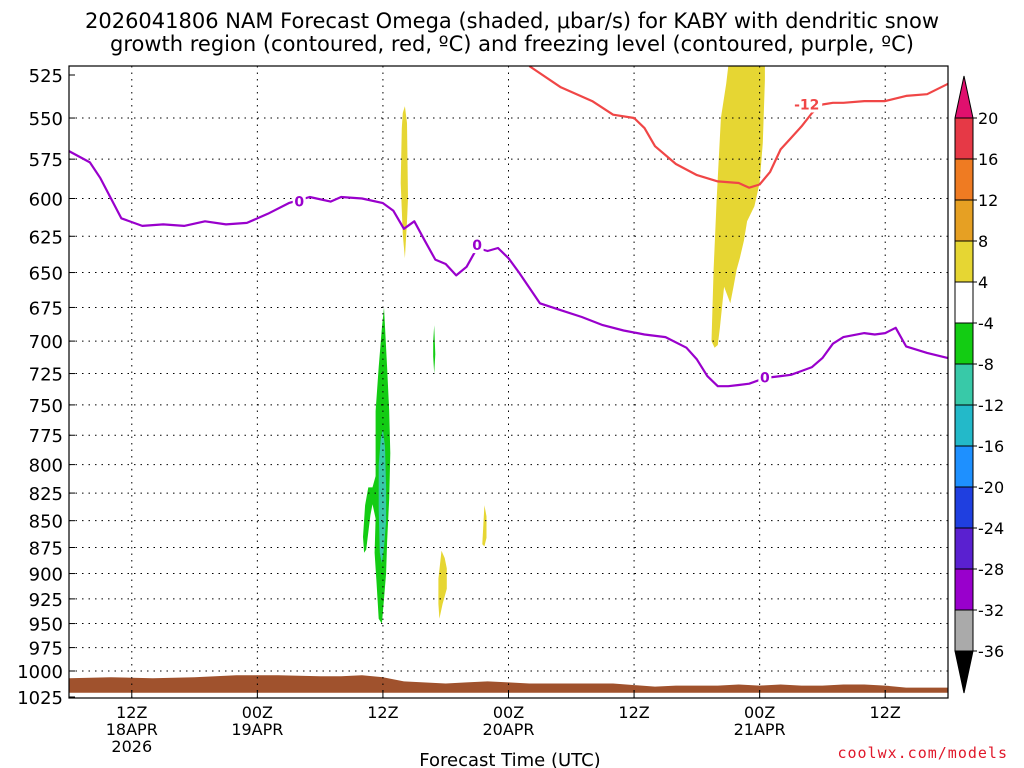 The height and width of the screenshot is (768, 1024). I want to click on y-tick-label-975: 975, so click(46, 649).